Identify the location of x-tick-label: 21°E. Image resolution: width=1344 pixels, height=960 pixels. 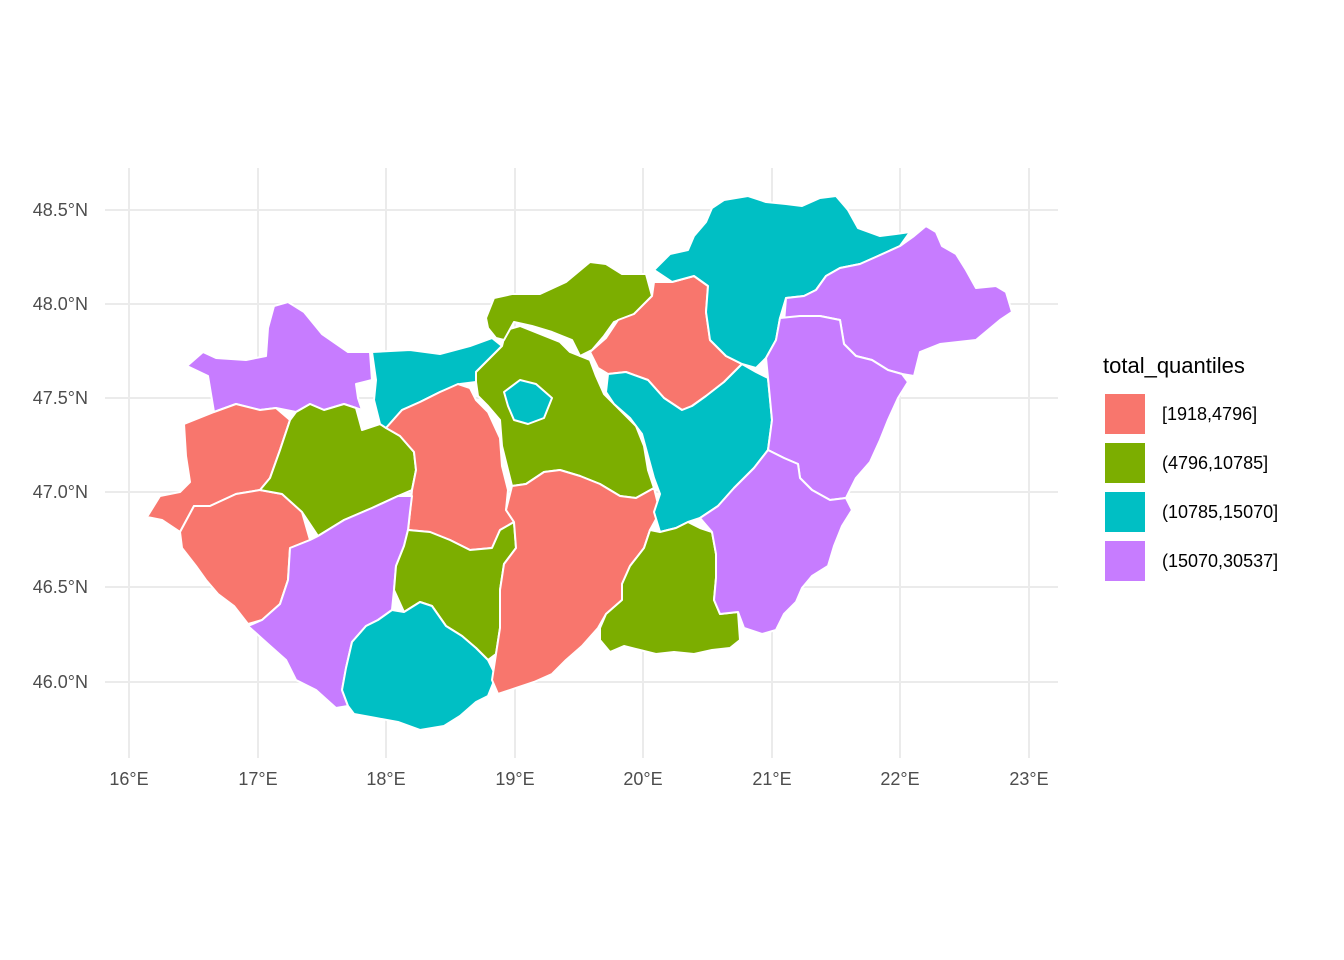
(771, 779).